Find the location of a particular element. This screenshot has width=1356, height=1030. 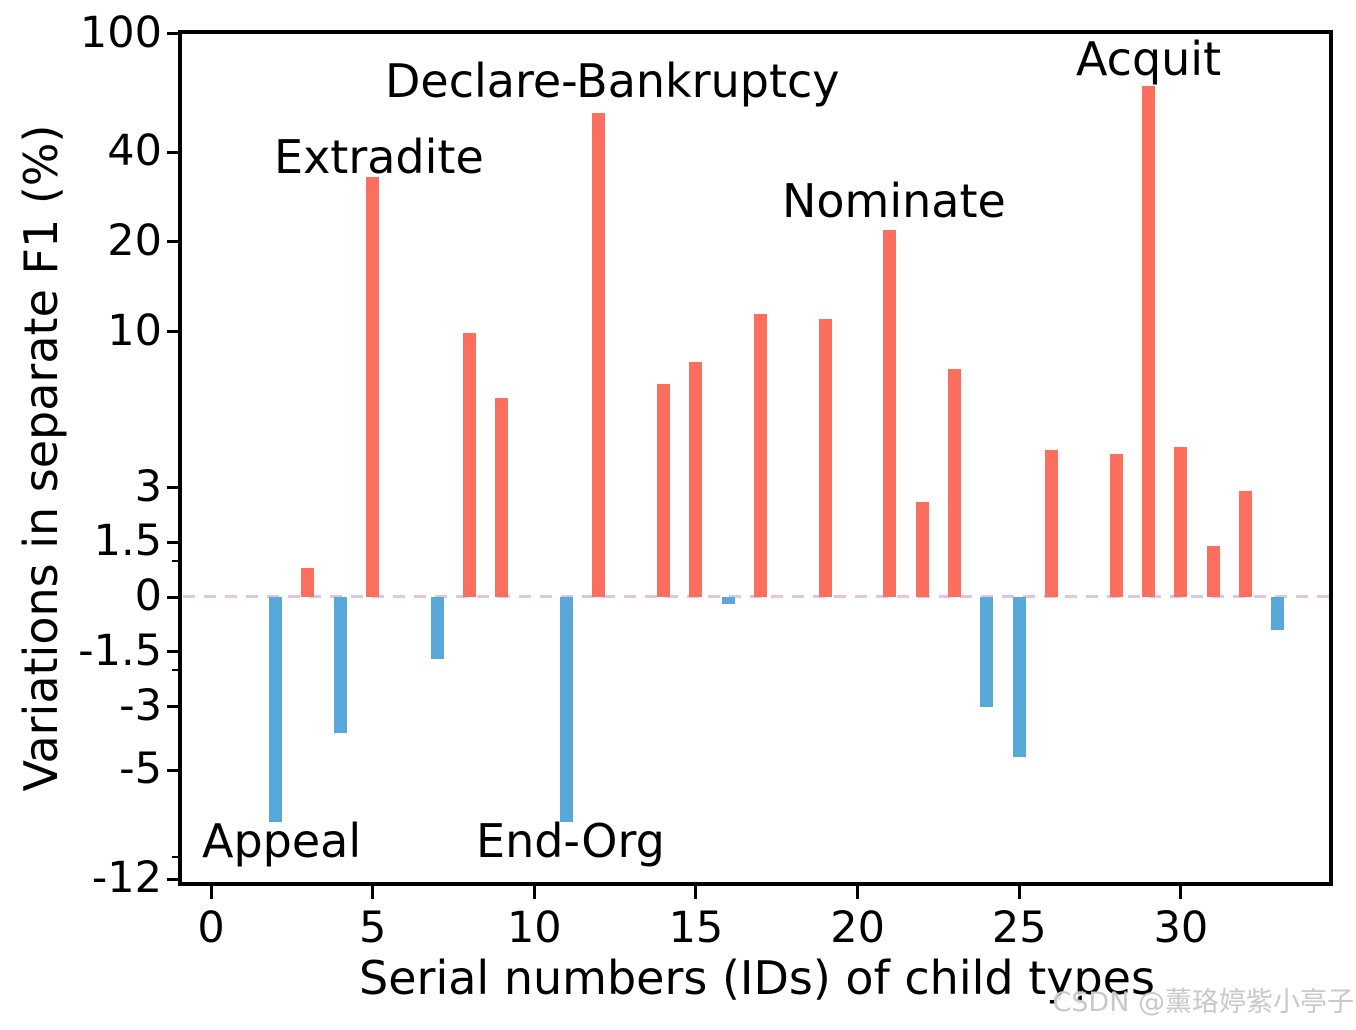

y-tick-1.5 is located at coordinates (172, 542).